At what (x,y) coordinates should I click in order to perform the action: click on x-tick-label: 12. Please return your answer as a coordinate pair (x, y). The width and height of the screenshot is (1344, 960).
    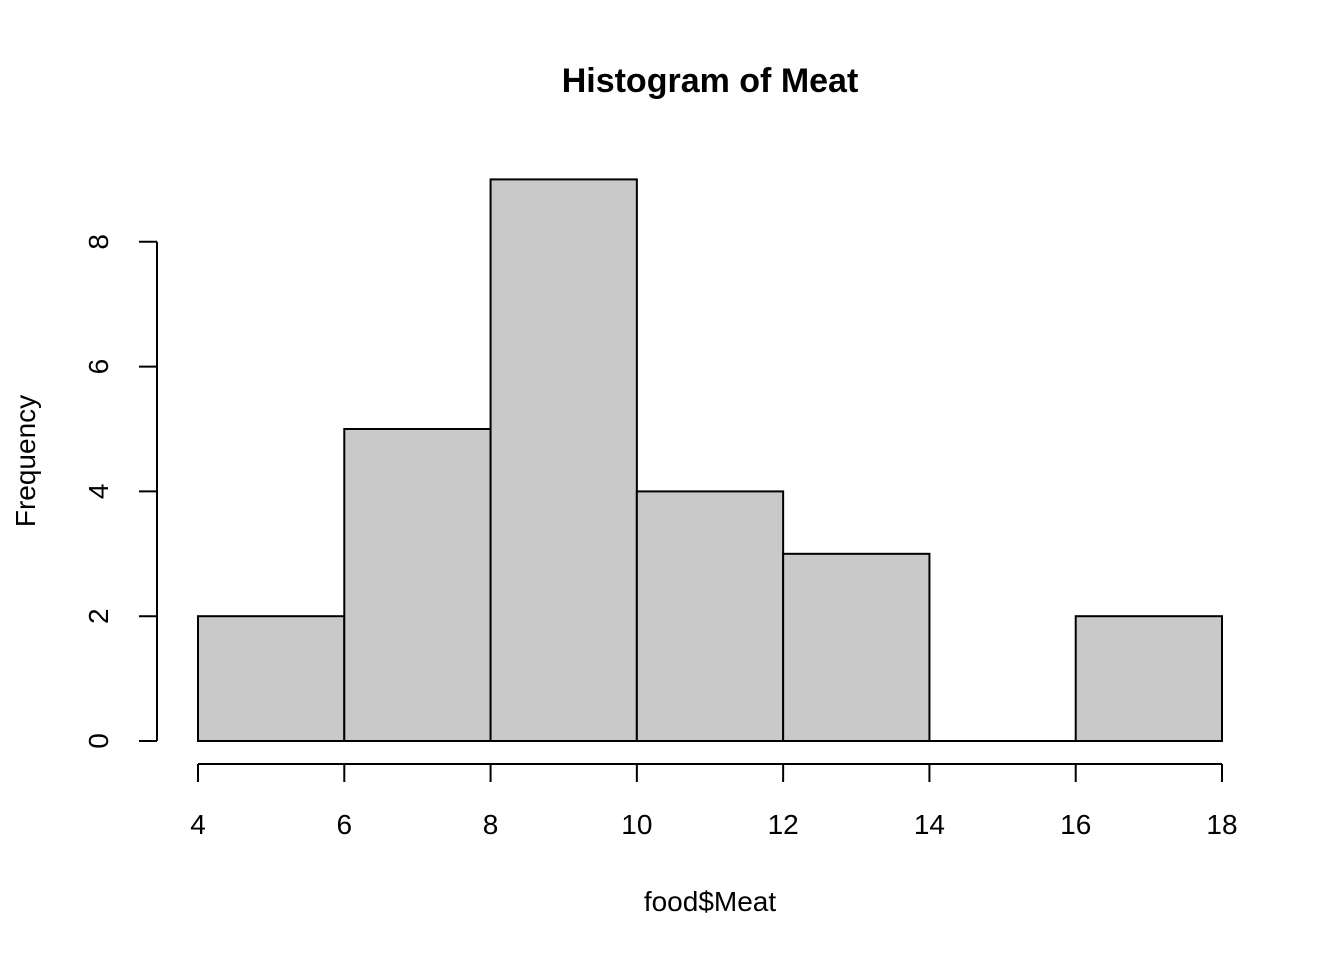
    Looking at the image, I should click on (783, 824).